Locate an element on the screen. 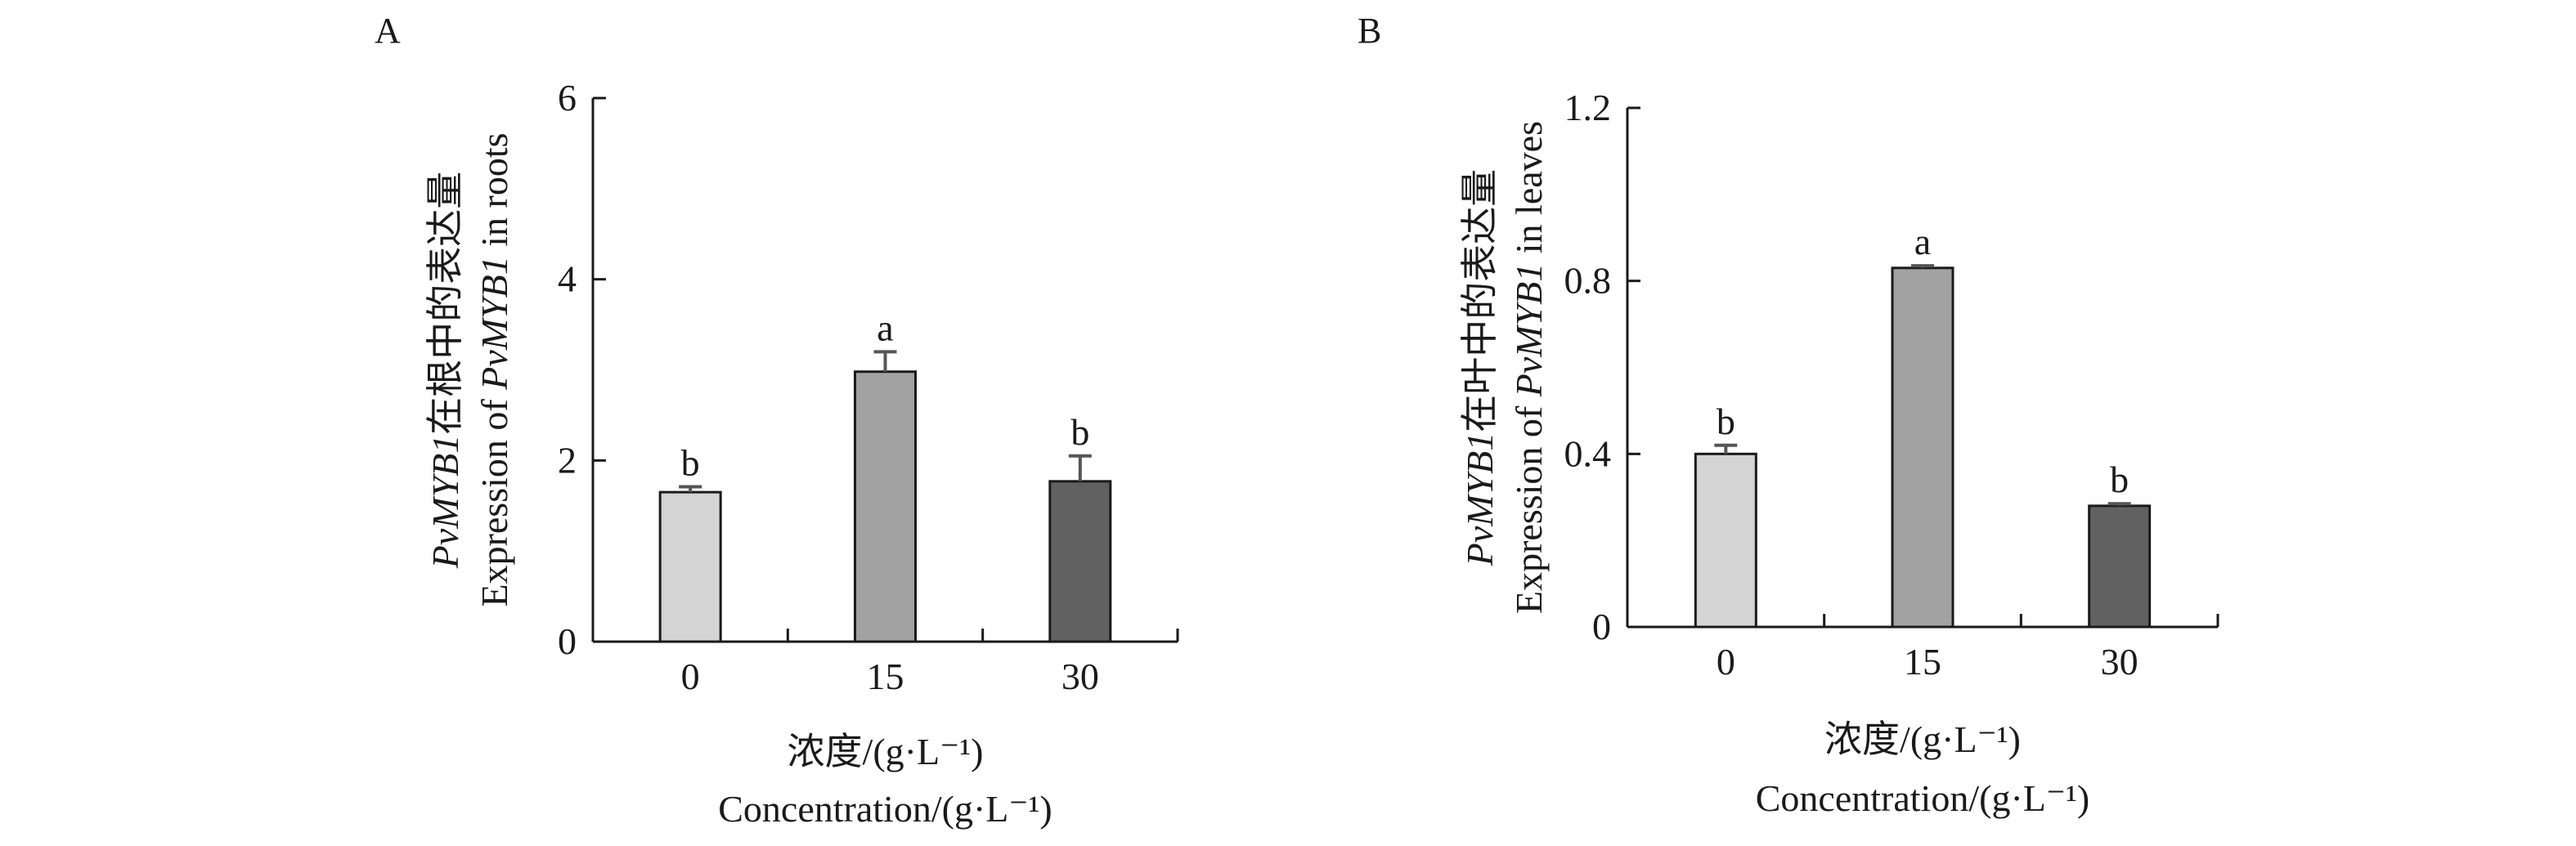 Image resolution: width=2576 pixels, height=846 pixels. y-axis-label-en: Expression of PvMYB1 in leaves is located at coordinates (1529, 367).